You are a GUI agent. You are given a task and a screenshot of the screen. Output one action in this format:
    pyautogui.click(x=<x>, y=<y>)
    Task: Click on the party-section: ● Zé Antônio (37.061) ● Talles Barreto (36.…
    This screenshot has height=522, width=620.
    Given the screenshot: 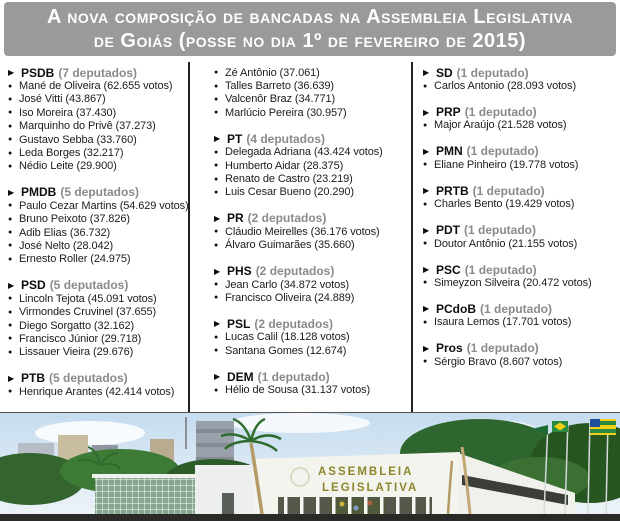 What is the action you would take?
    pyautogui.click(x=312, y=93)
    